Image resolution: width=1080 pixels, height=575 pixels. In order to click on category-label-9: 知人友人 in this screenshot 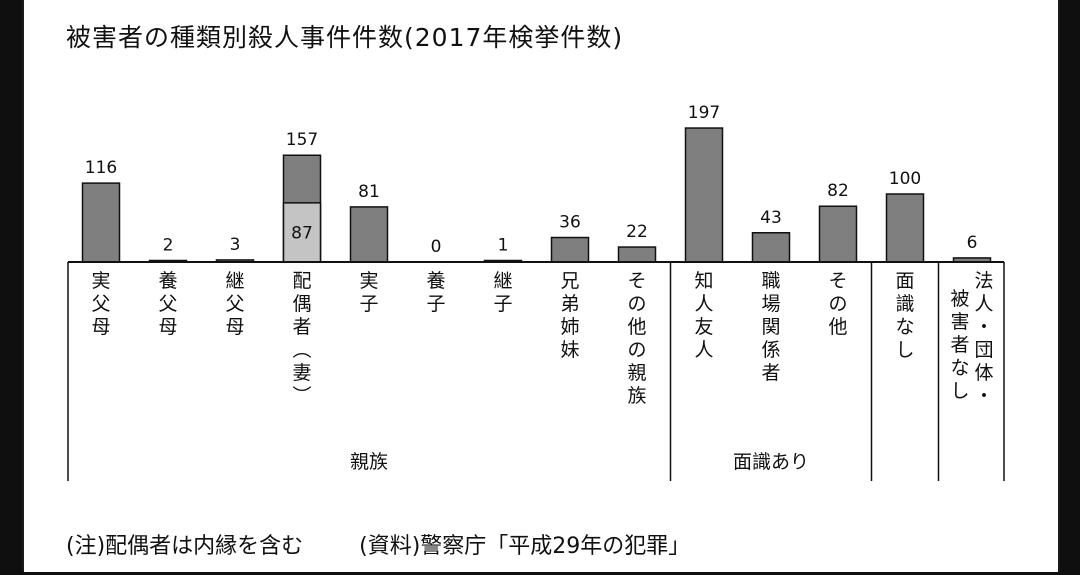, I will do `click(703, 315)`.